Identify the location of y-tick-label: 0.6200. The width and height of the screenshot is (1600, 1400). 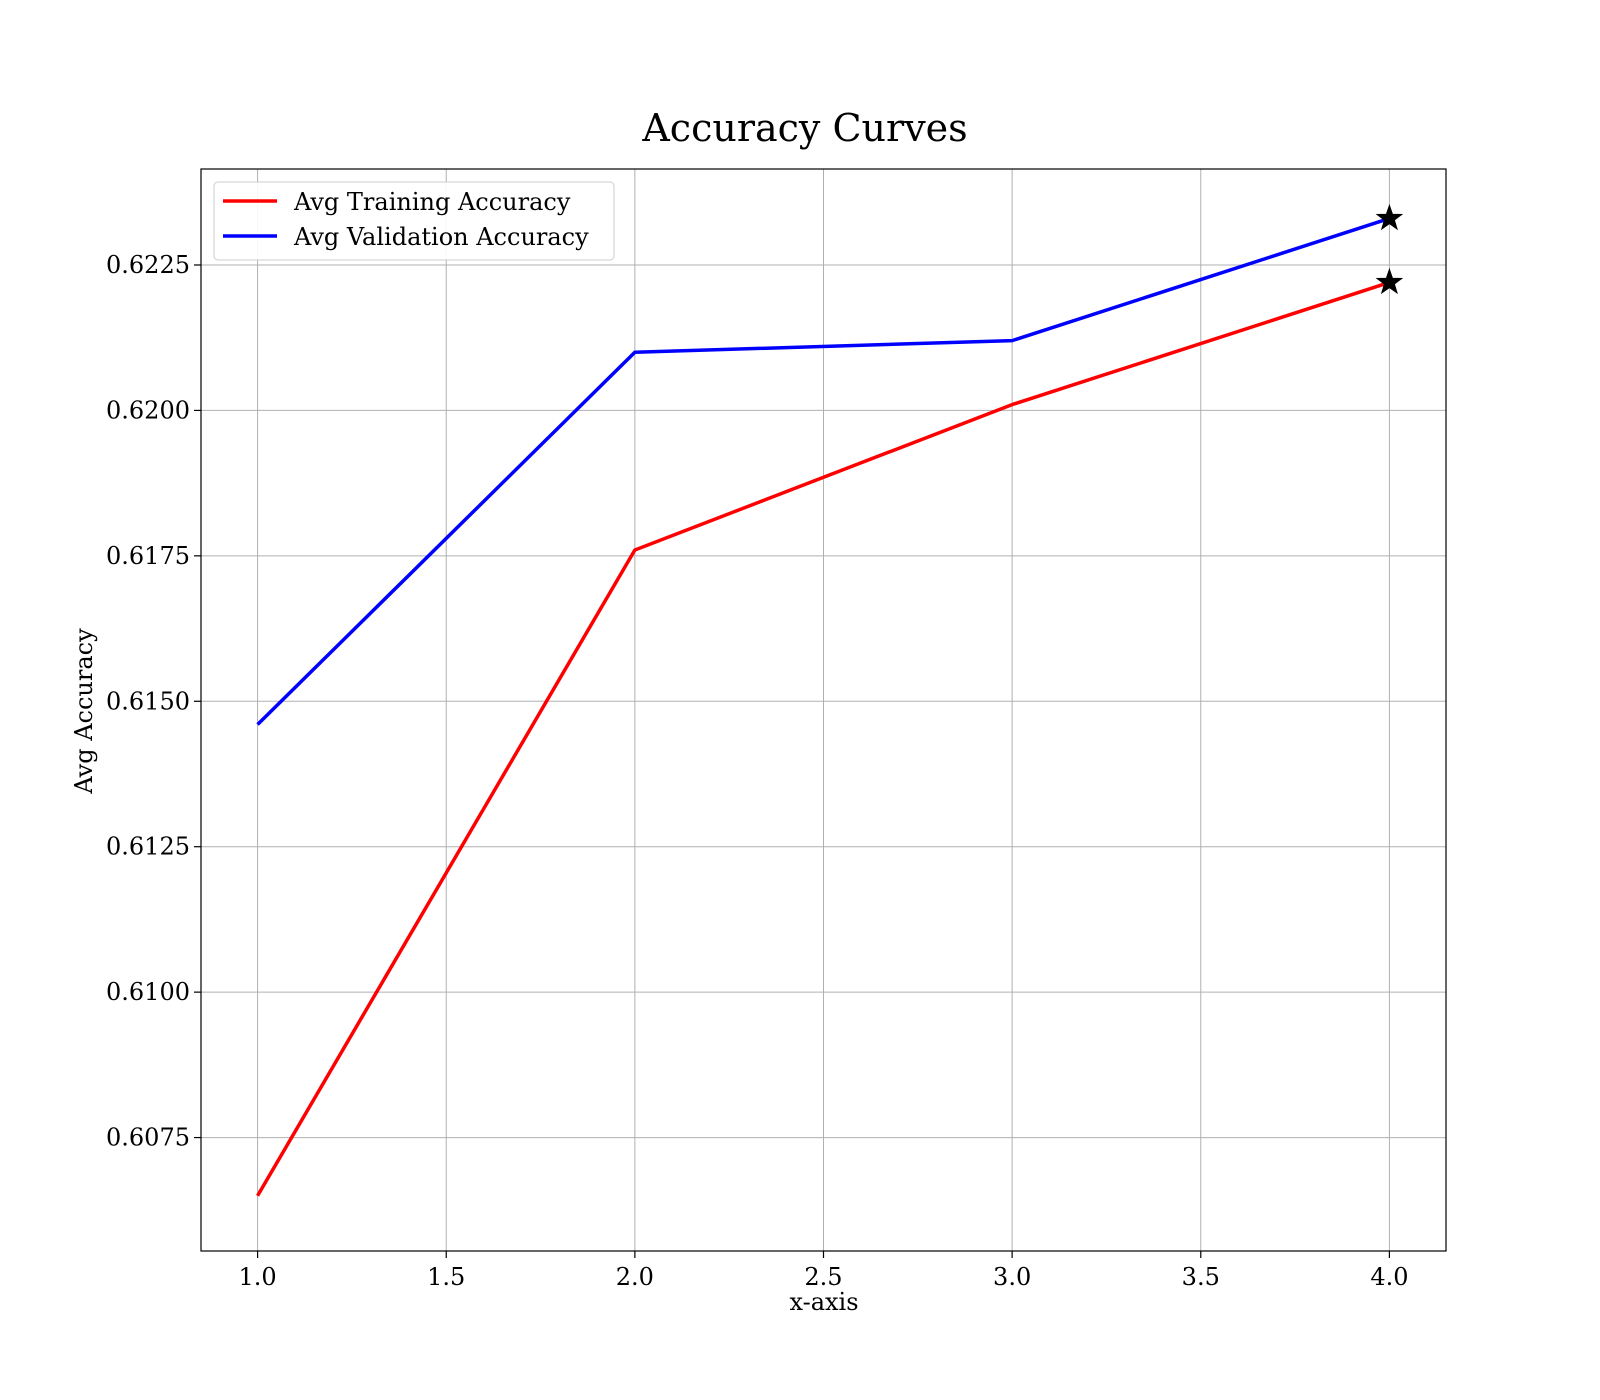
(148, 410).